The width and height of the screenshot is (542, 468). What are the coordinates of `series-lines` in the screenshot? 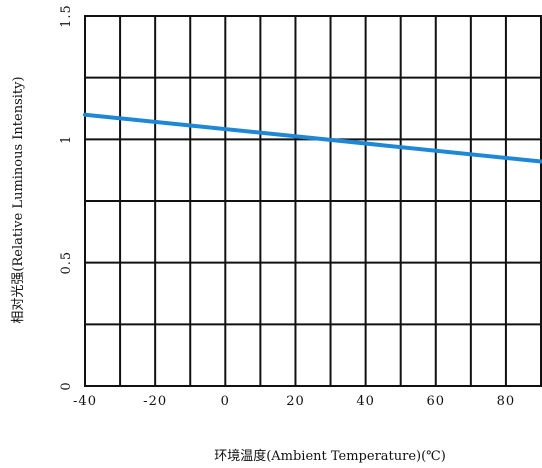 It's located at (312, 138).